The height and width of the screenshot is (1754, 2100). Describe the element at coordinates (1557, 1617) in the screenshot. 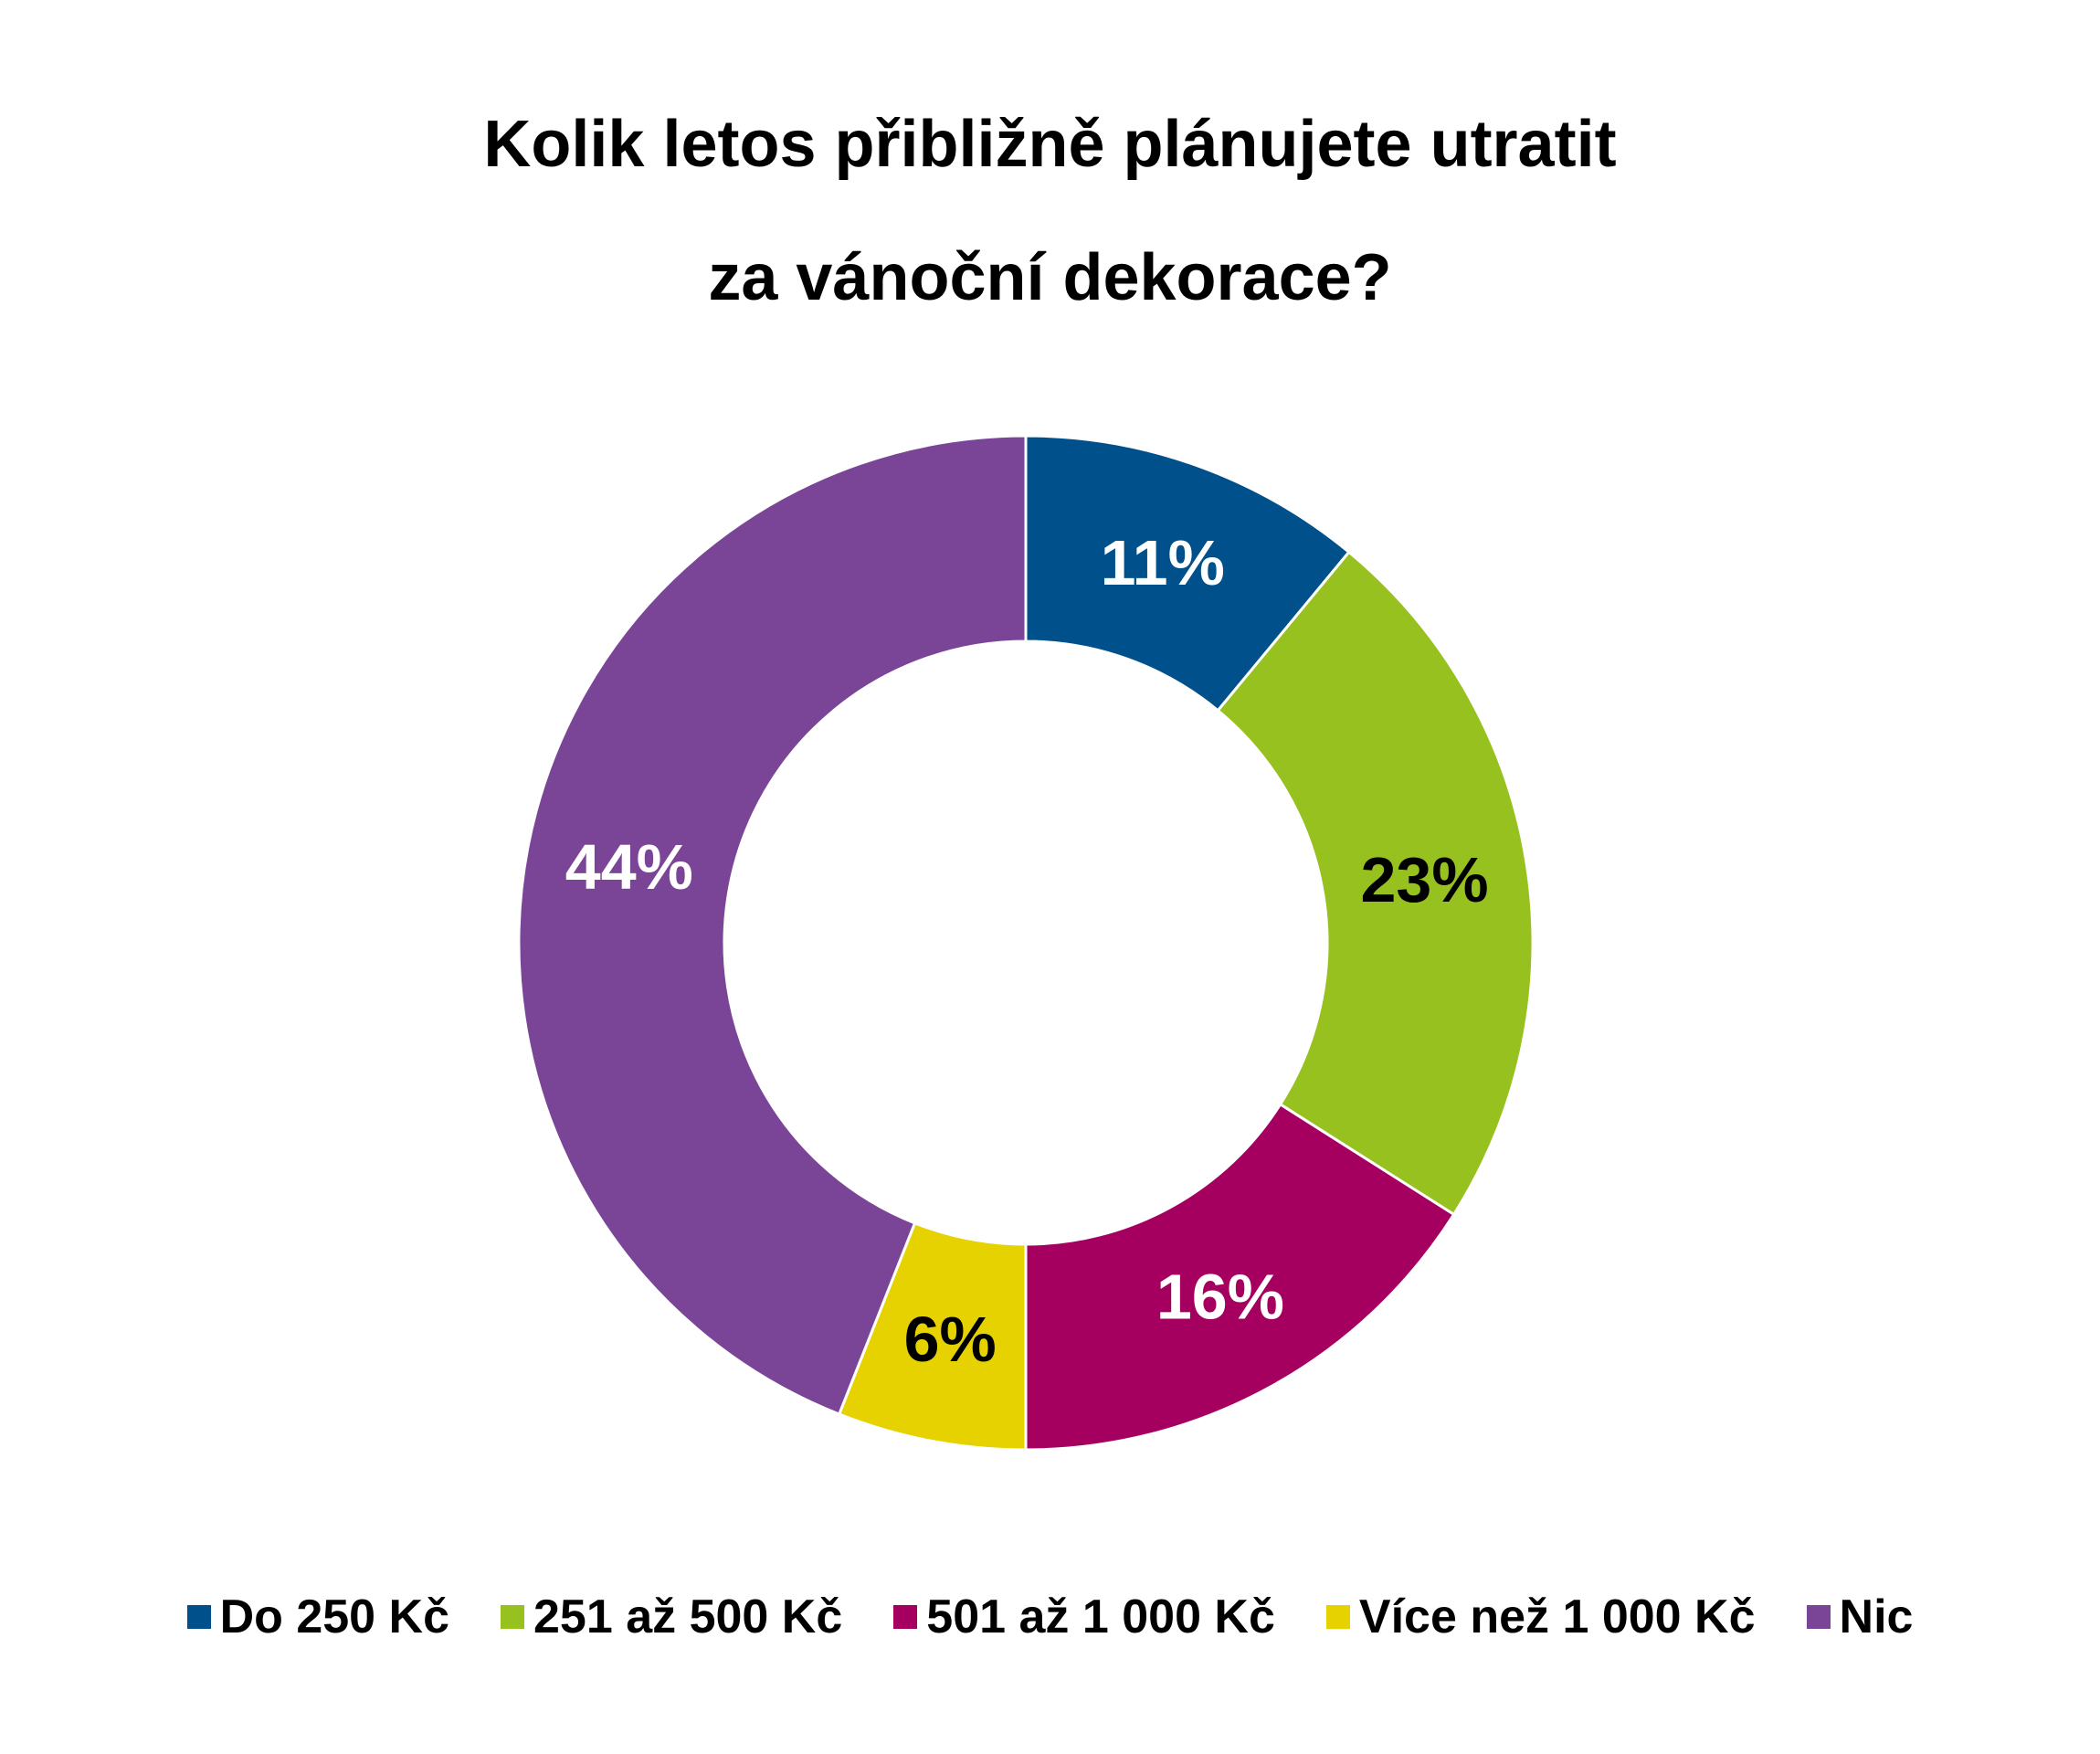

I see `legend-label: Více než 1 000 Kč` at that location.